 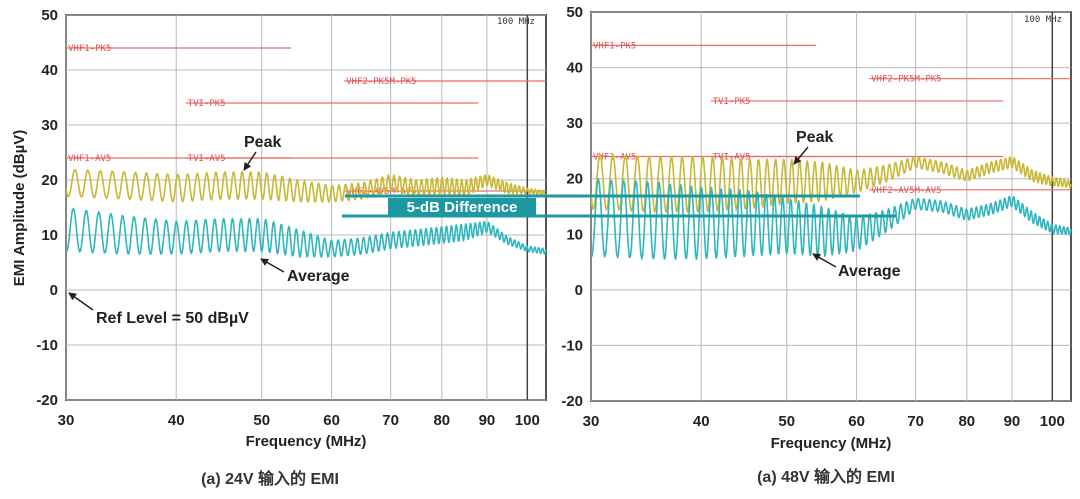 I want to click on rbw-label-24v: 100 MHz, so click(x=516, y=22).